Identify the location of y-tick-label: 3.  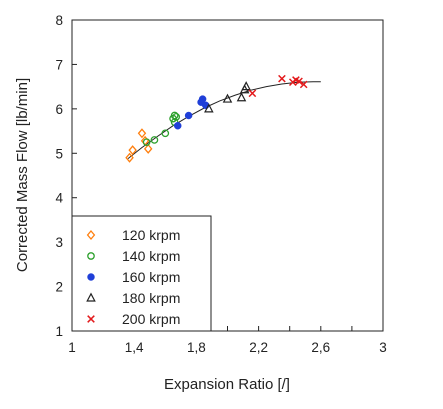
(59, 242).